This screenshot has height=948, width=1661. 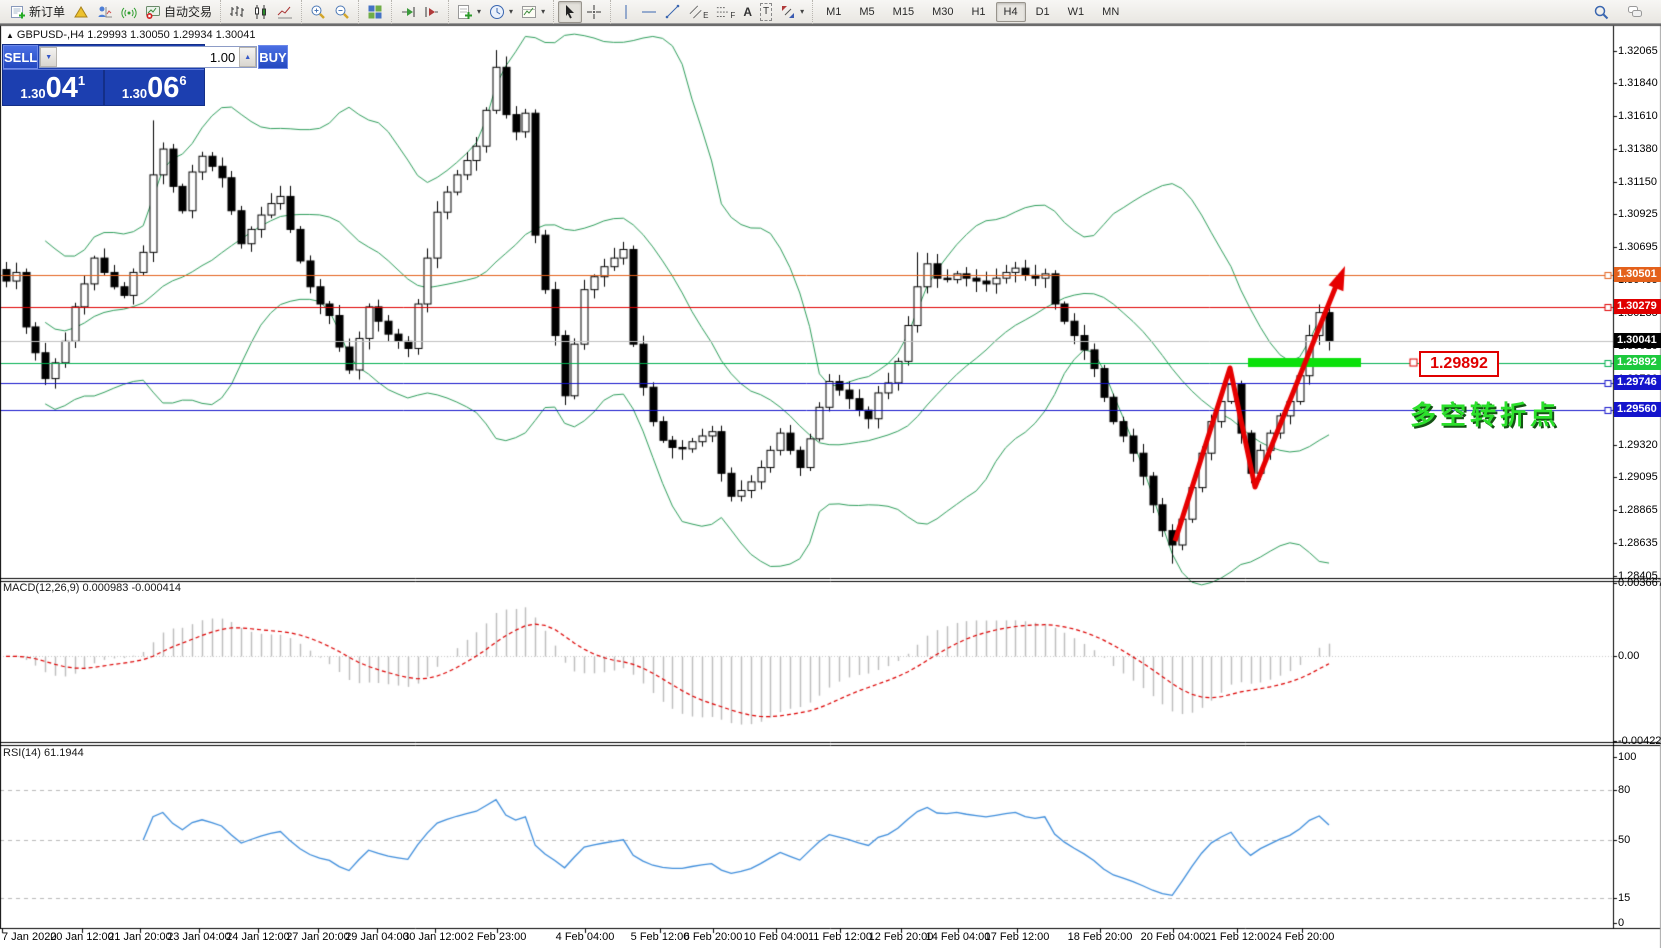 I want to click on toolbar-group-windows, so click(x=374, y=12).